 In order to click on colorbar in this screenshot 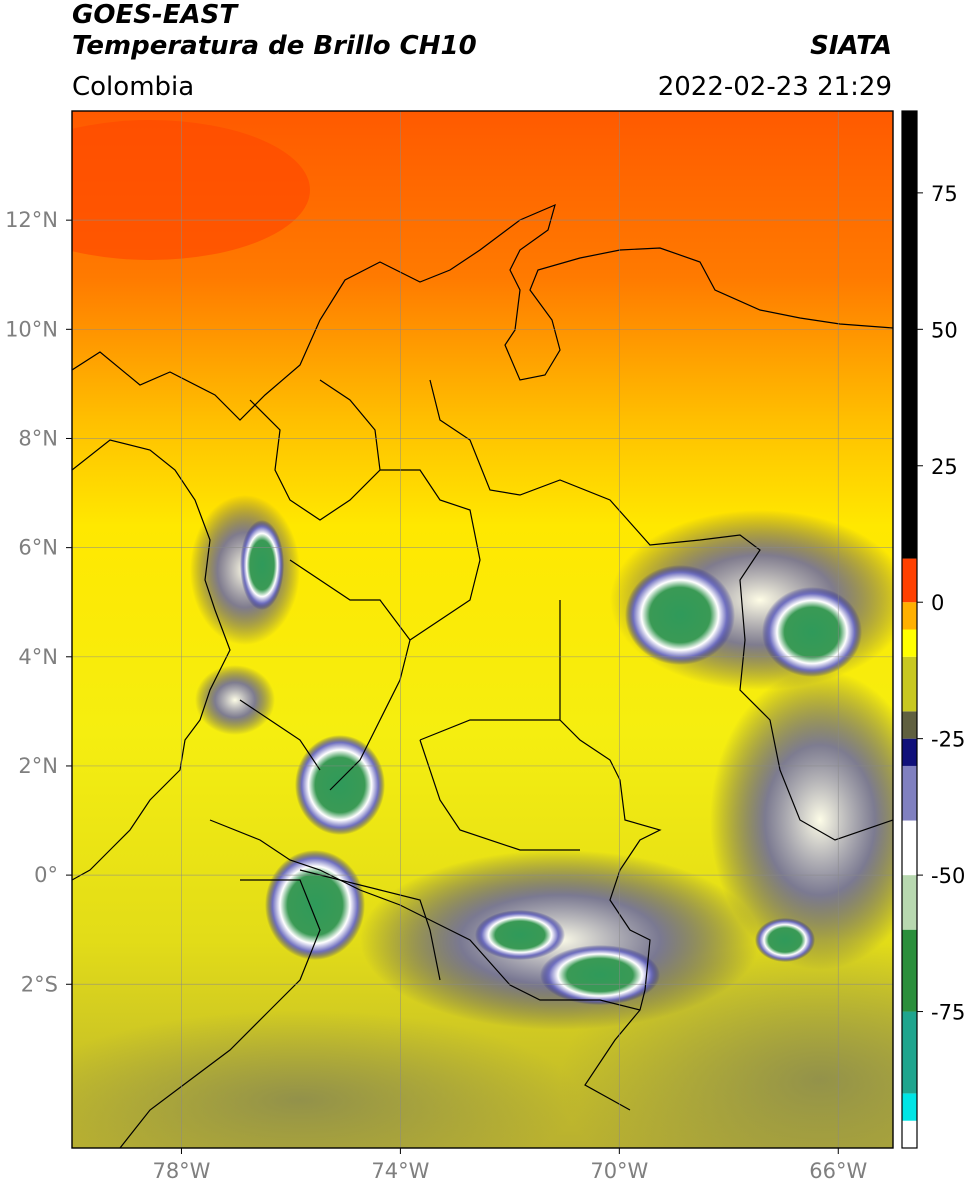, I will do `click(909, 629)`.